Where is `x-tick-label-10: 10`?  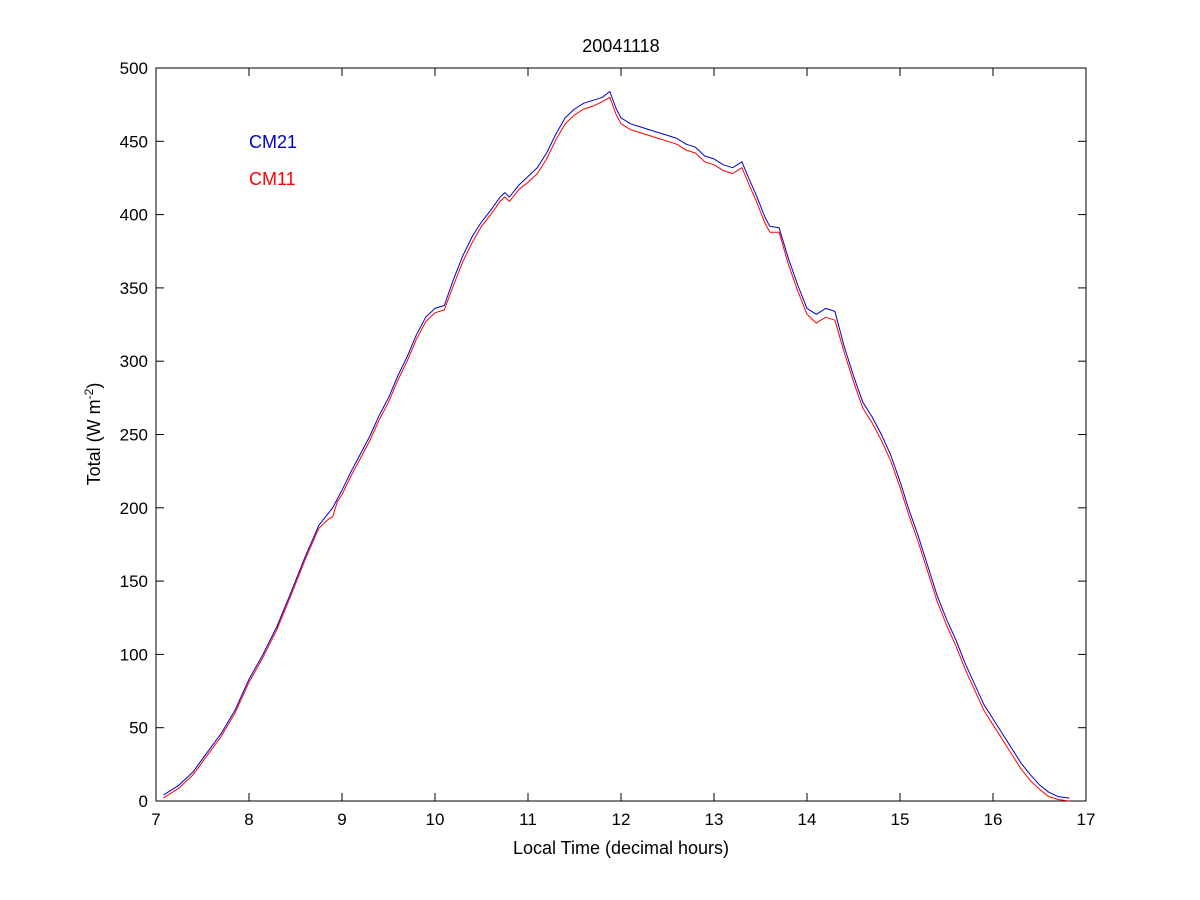 x-tick-label-10: 10 is located at coordinates (435, 819).